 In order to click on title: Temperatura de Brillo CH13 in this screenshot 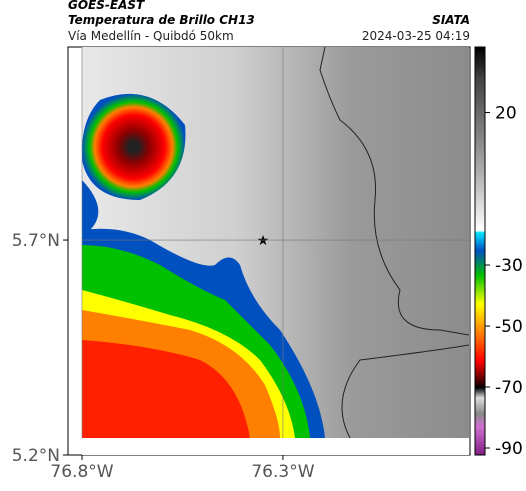, I will do `click(161, 20)`.